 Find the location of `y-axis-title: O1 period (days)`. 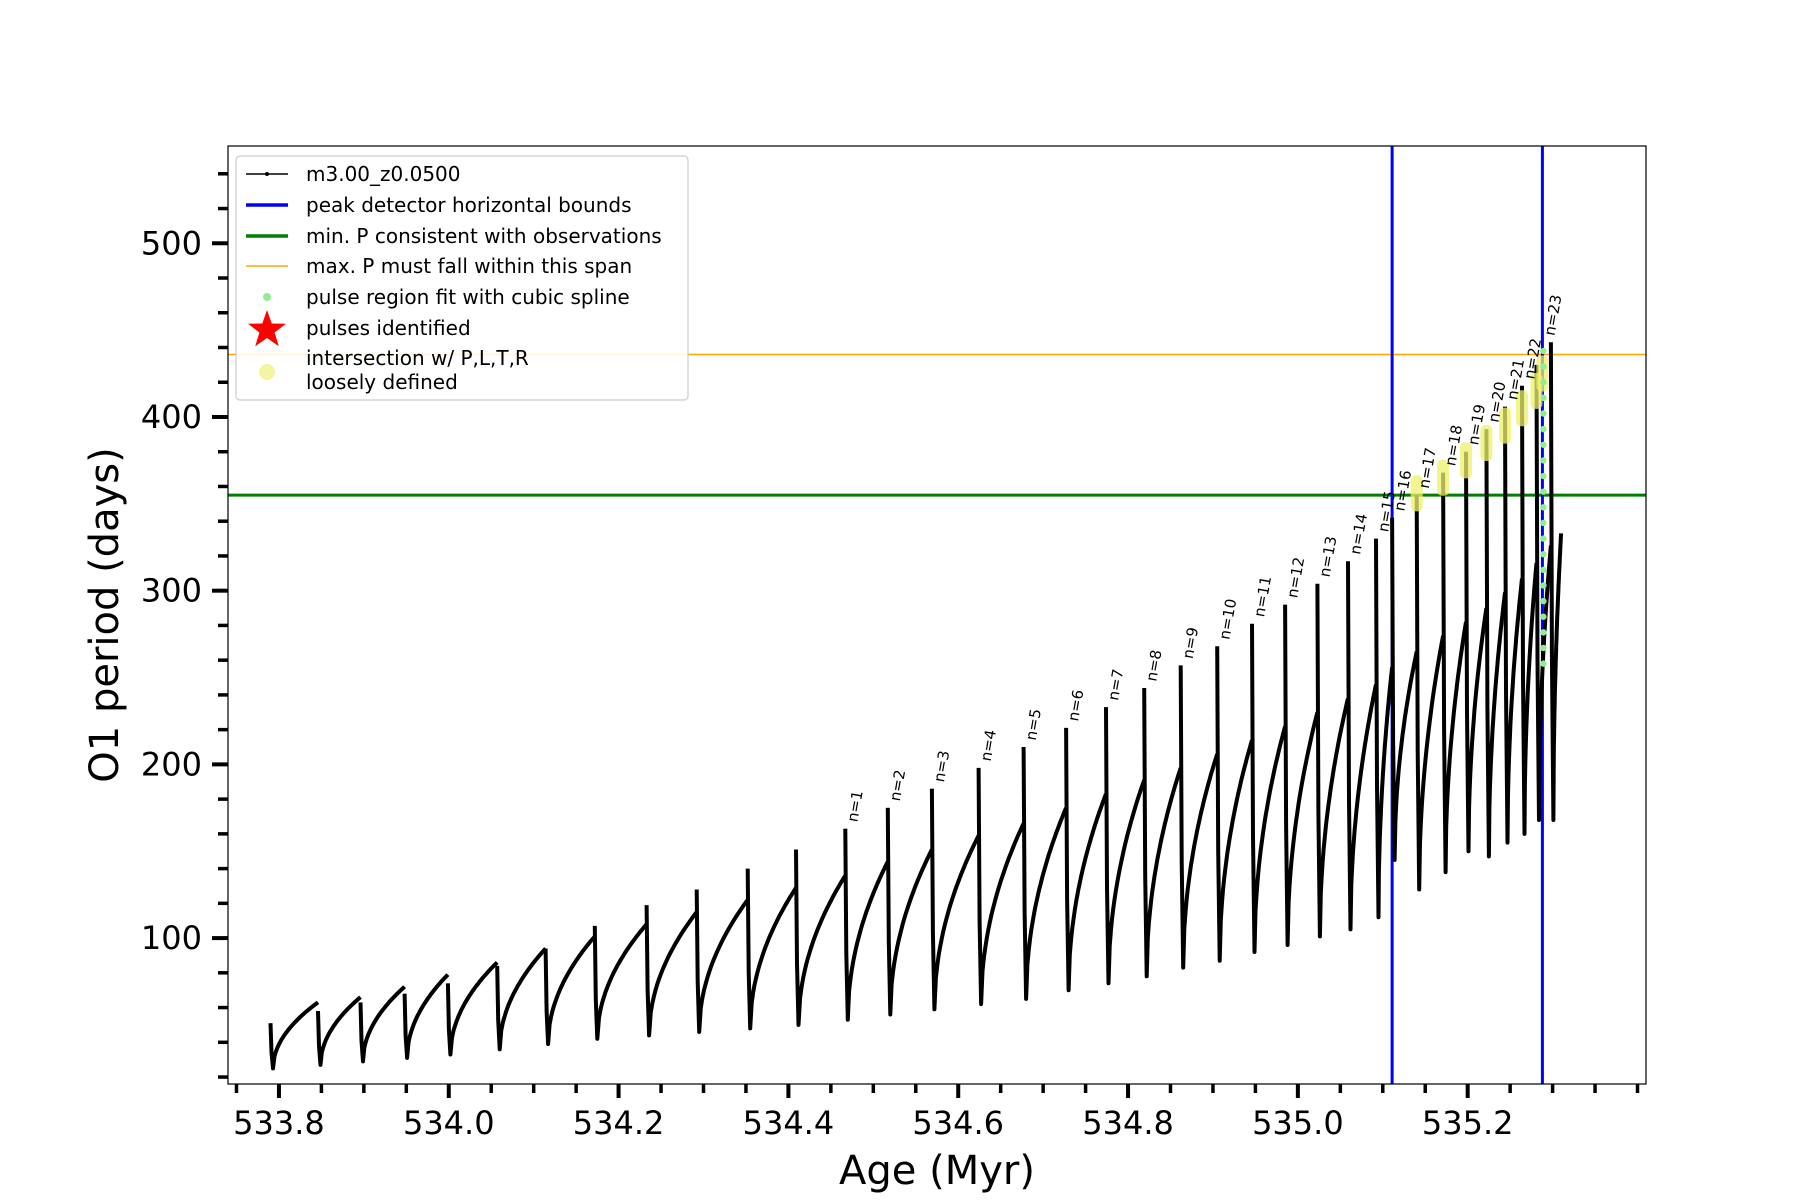

y-axis-title: O1 period (days) is located at coordinates (105, 614).